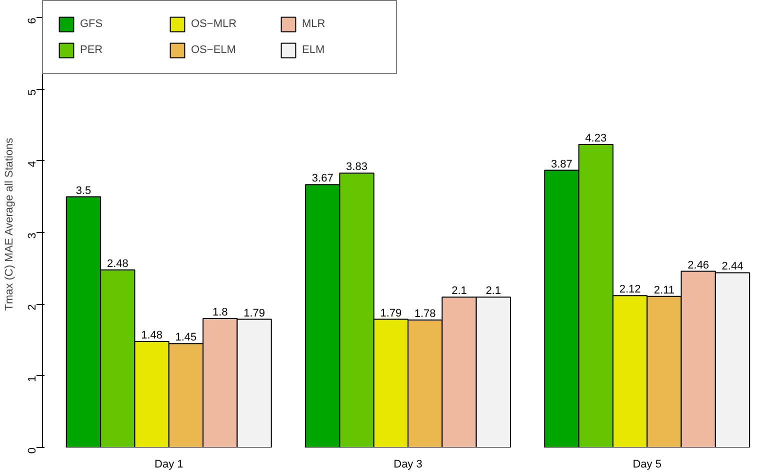  Describe the element at coordinates (169, 464) in the screenshot. I see `x-tick-label: Day 1` at that location.